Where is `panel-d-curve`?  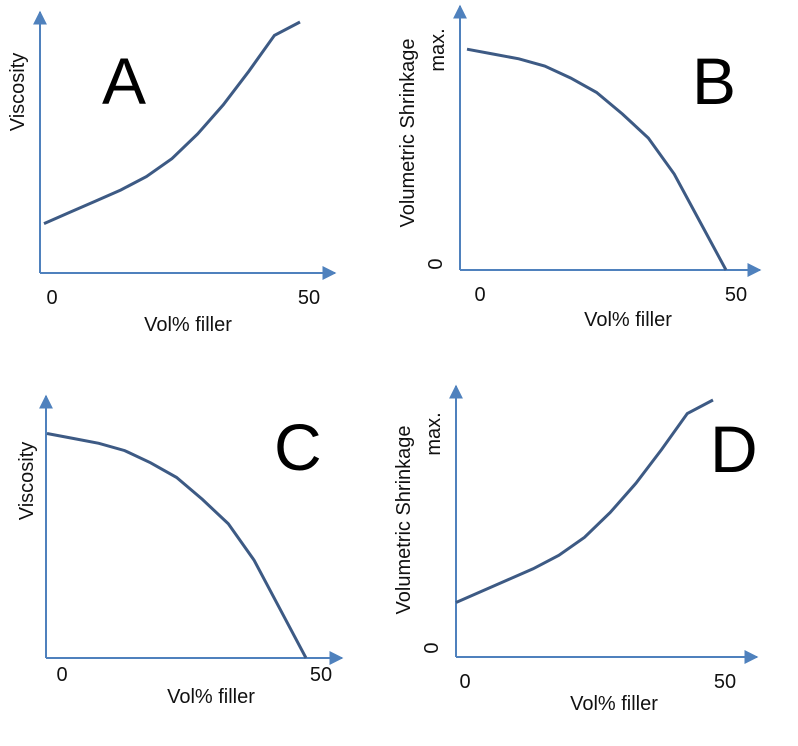 panel-d-curve is located at coordinates (584, 501).